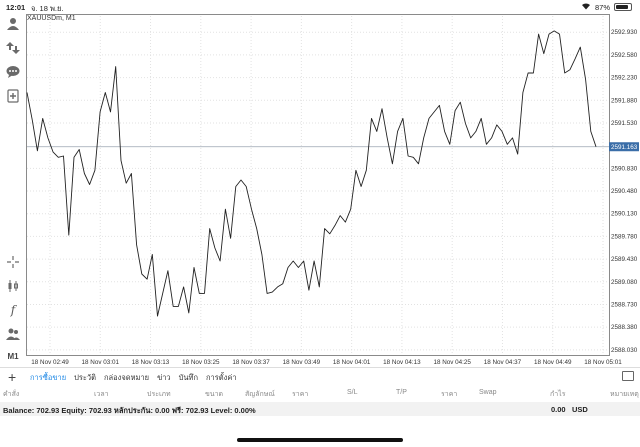  Describe the element at coordinates (221, 377) in the screenshot. I see `tab-5: การตั้งค่า` at that location.